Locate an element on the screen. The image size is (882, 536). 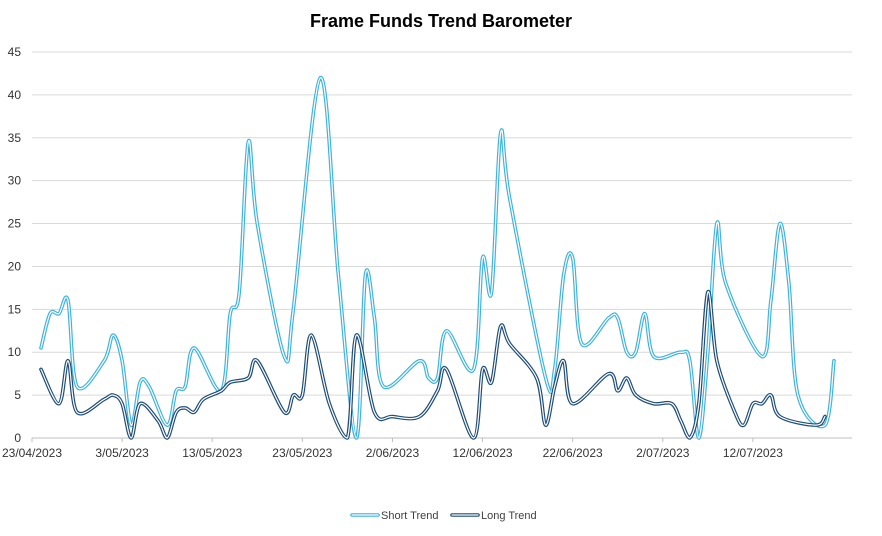
y-tick-label: 5 is located at coordinates (17, 395).